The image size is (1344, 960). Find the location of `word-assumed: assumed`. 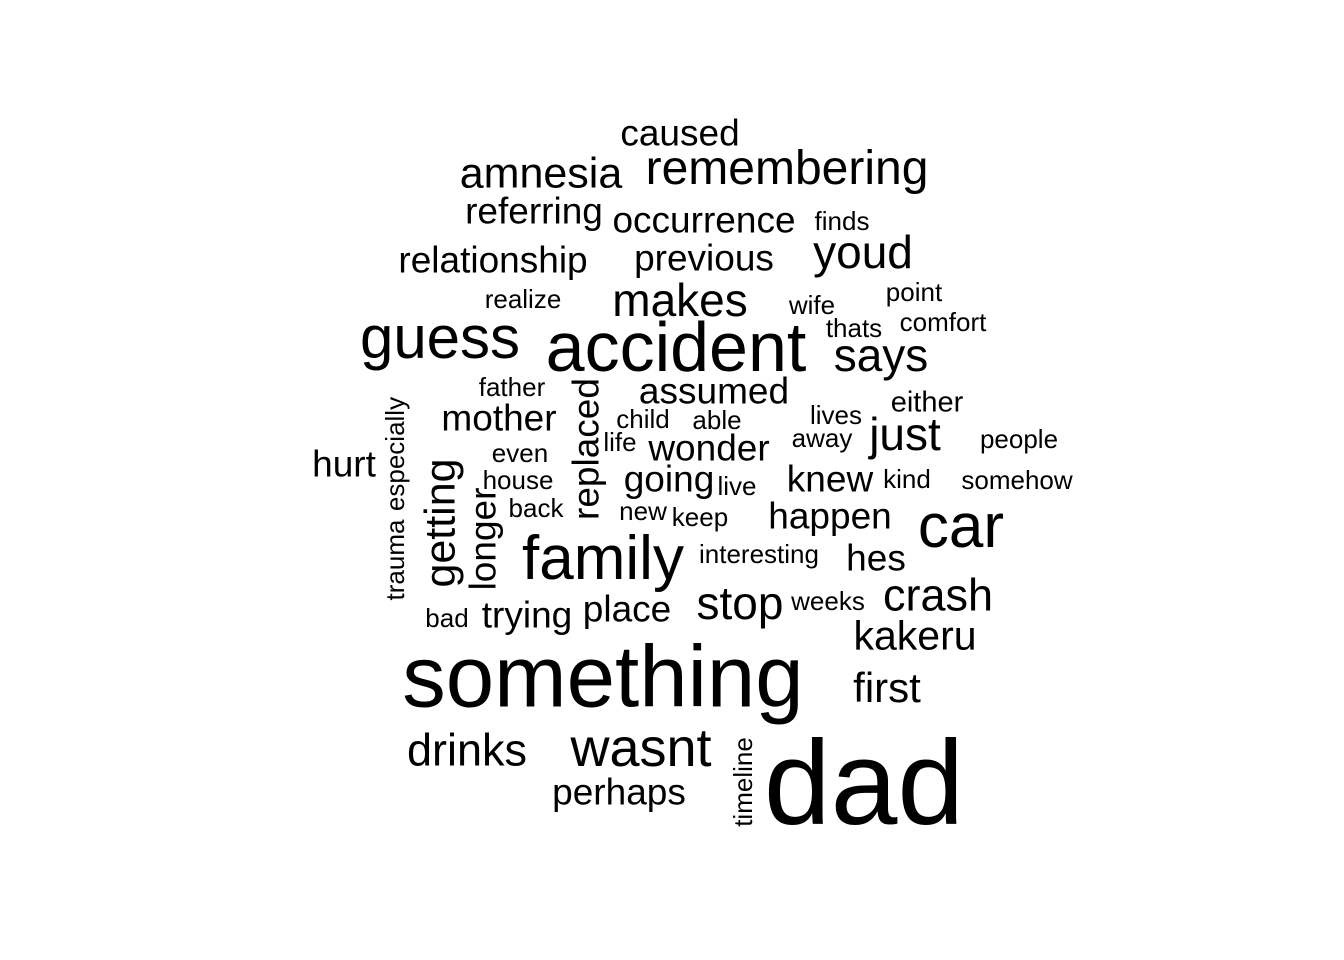

word-assumed: assumed is located at coordinates (714, 391).